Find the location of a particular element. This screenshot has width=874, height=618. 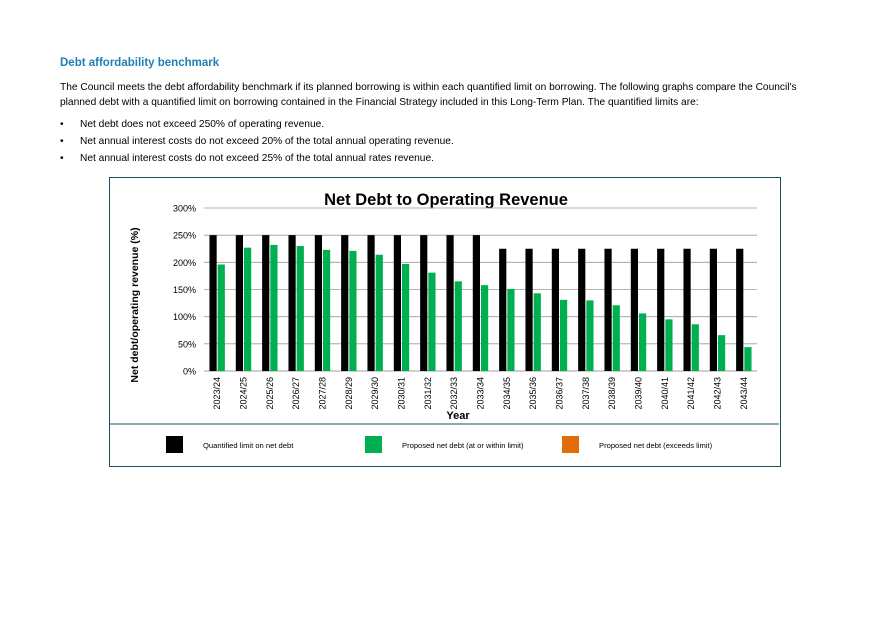

y-tick-label: 100% is located at coordinates (184, 317).